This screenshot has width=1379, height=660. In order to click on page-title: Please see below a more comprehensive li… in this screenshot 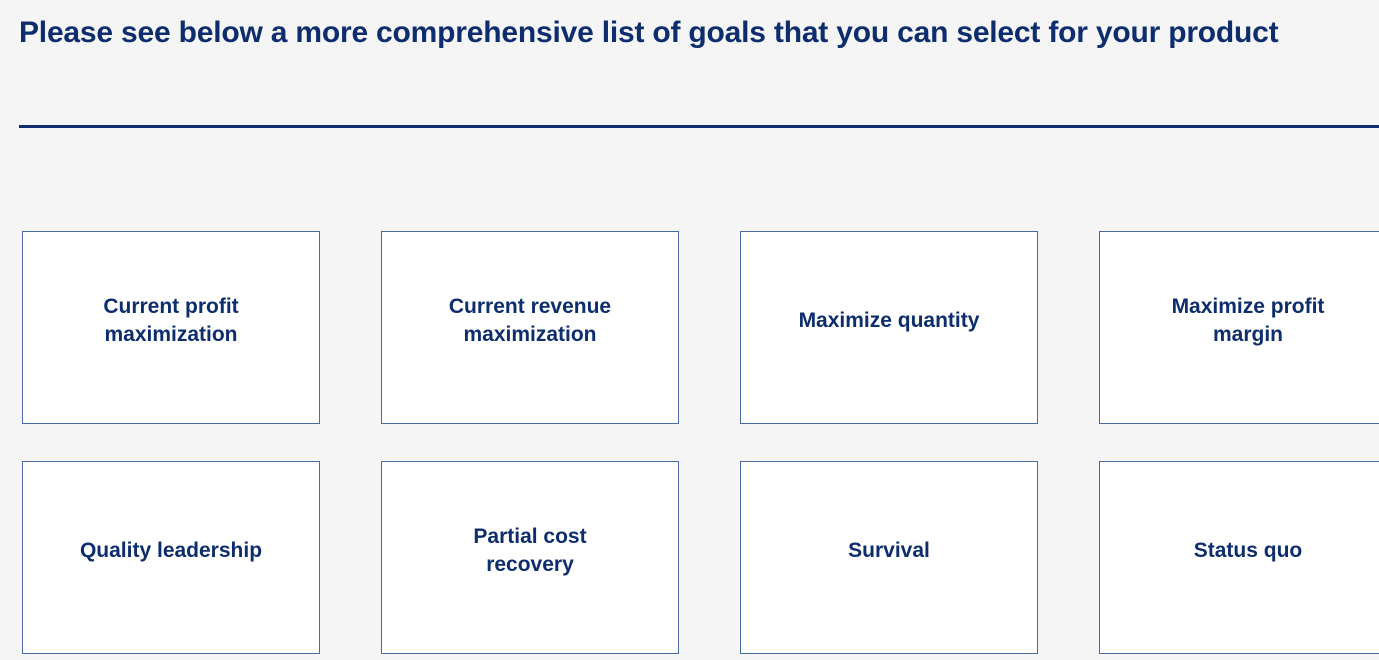, I will do `click(649, 32)`.